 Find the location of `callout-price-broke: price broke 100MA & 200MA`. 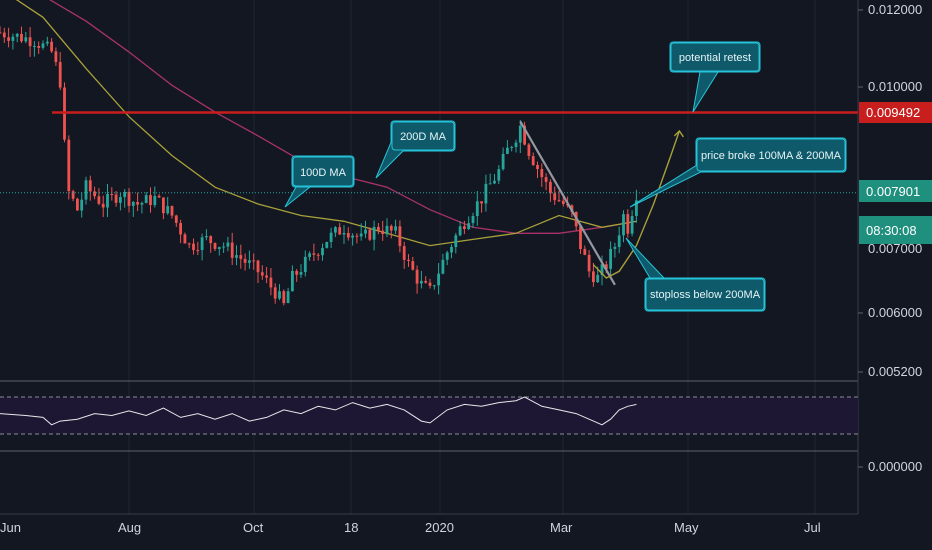

callout-price-broke: price broke 100MA & 200MA is located at coordinates (738, 172).